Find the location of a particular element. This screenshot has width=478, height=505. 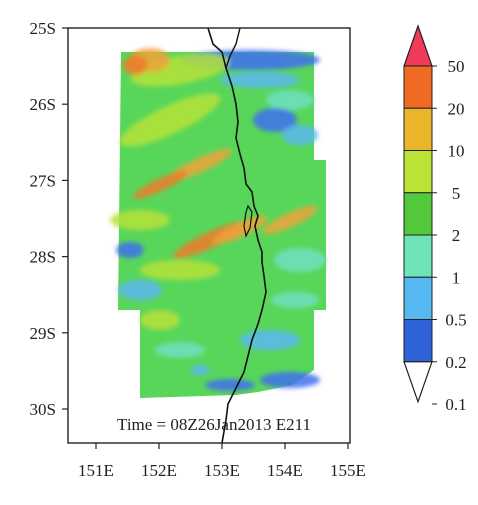

coastline-north-branch is located at coordinates (233, 48).